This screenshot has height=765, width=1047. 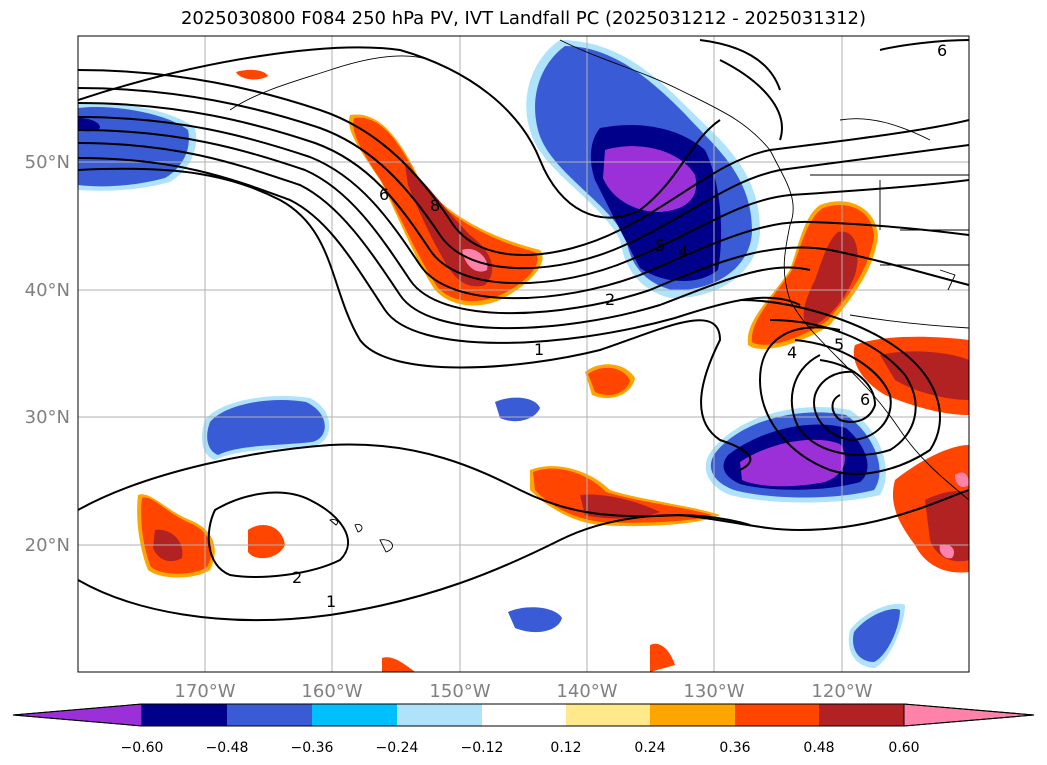 I want to click on colorbar-tick: 0.60, so click(x=903, y=748).